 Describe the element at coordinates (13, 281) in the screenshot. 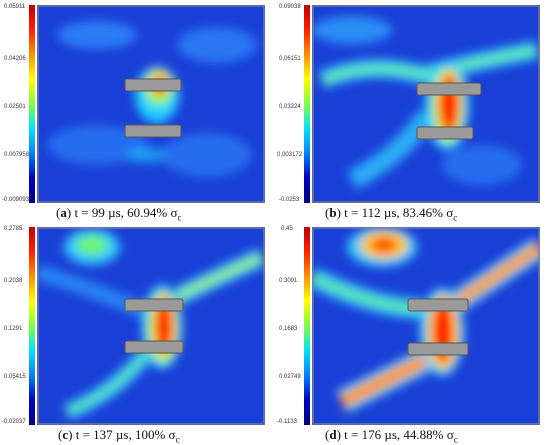

I see `colorbar-tick: 0.2038` at that location.